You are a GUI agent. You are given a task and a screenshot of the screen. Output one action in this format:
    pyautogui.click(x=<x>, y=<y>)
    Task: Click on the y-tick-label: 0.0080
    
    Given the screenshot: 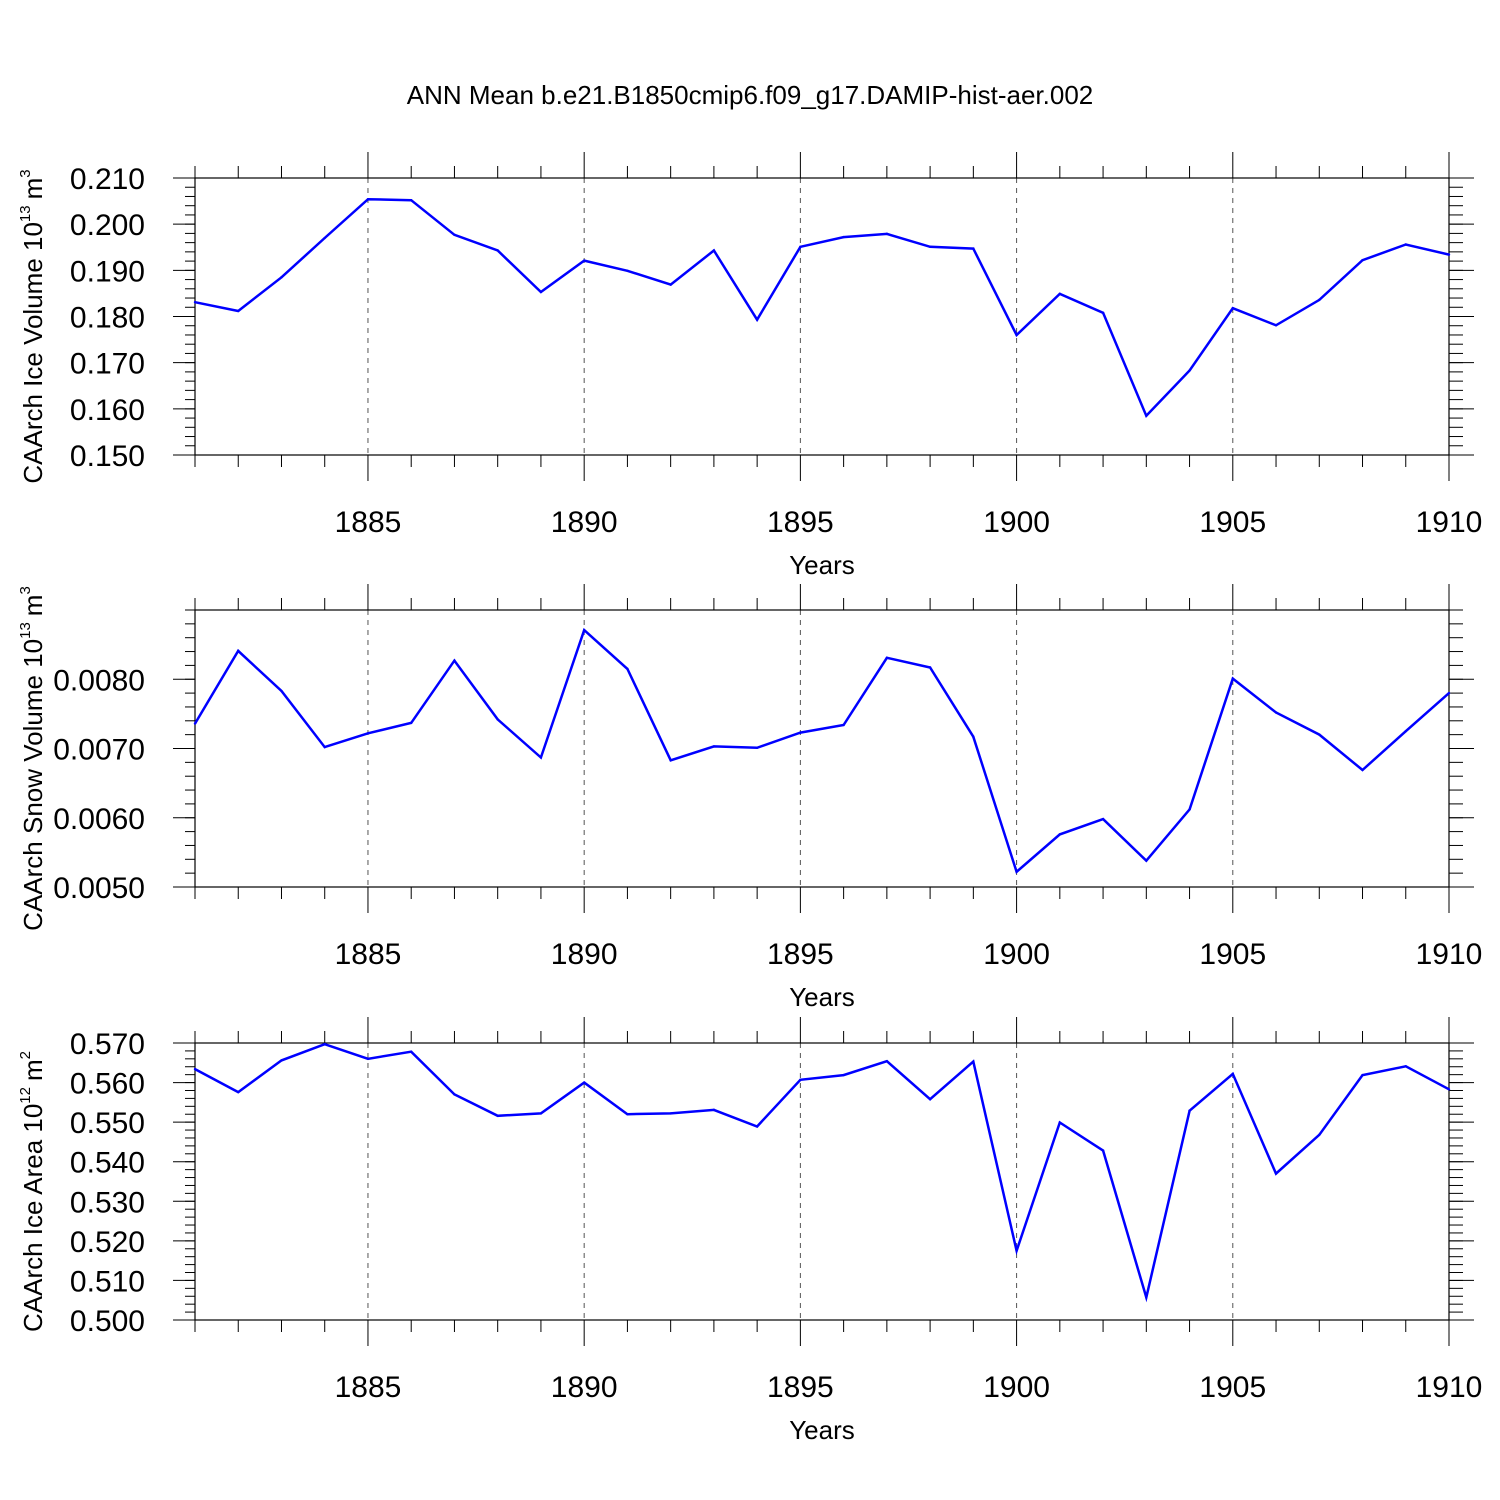 What is the action you would take?
    pyautogui.click(x=99, y=680)
    